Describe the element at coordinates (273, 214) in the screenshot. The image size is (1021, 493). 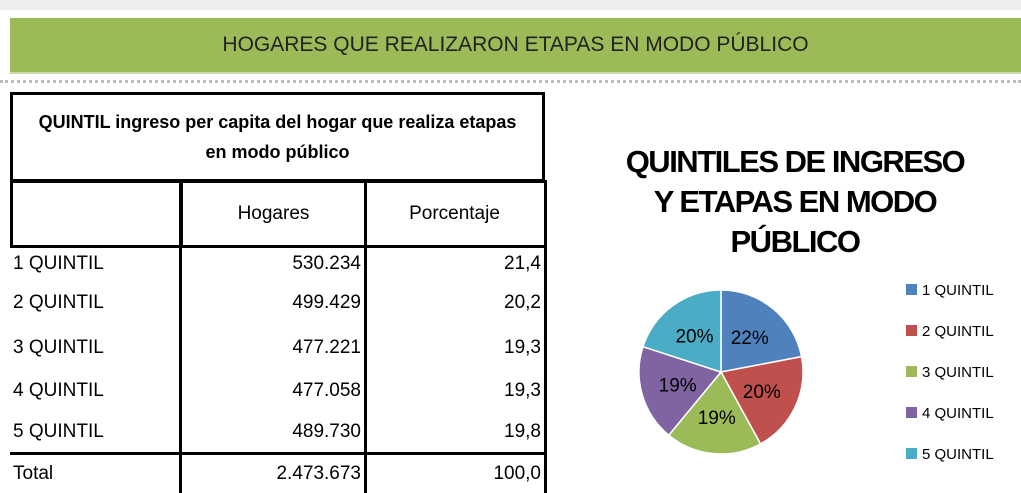
I see `column-header: Hogares` at that location.